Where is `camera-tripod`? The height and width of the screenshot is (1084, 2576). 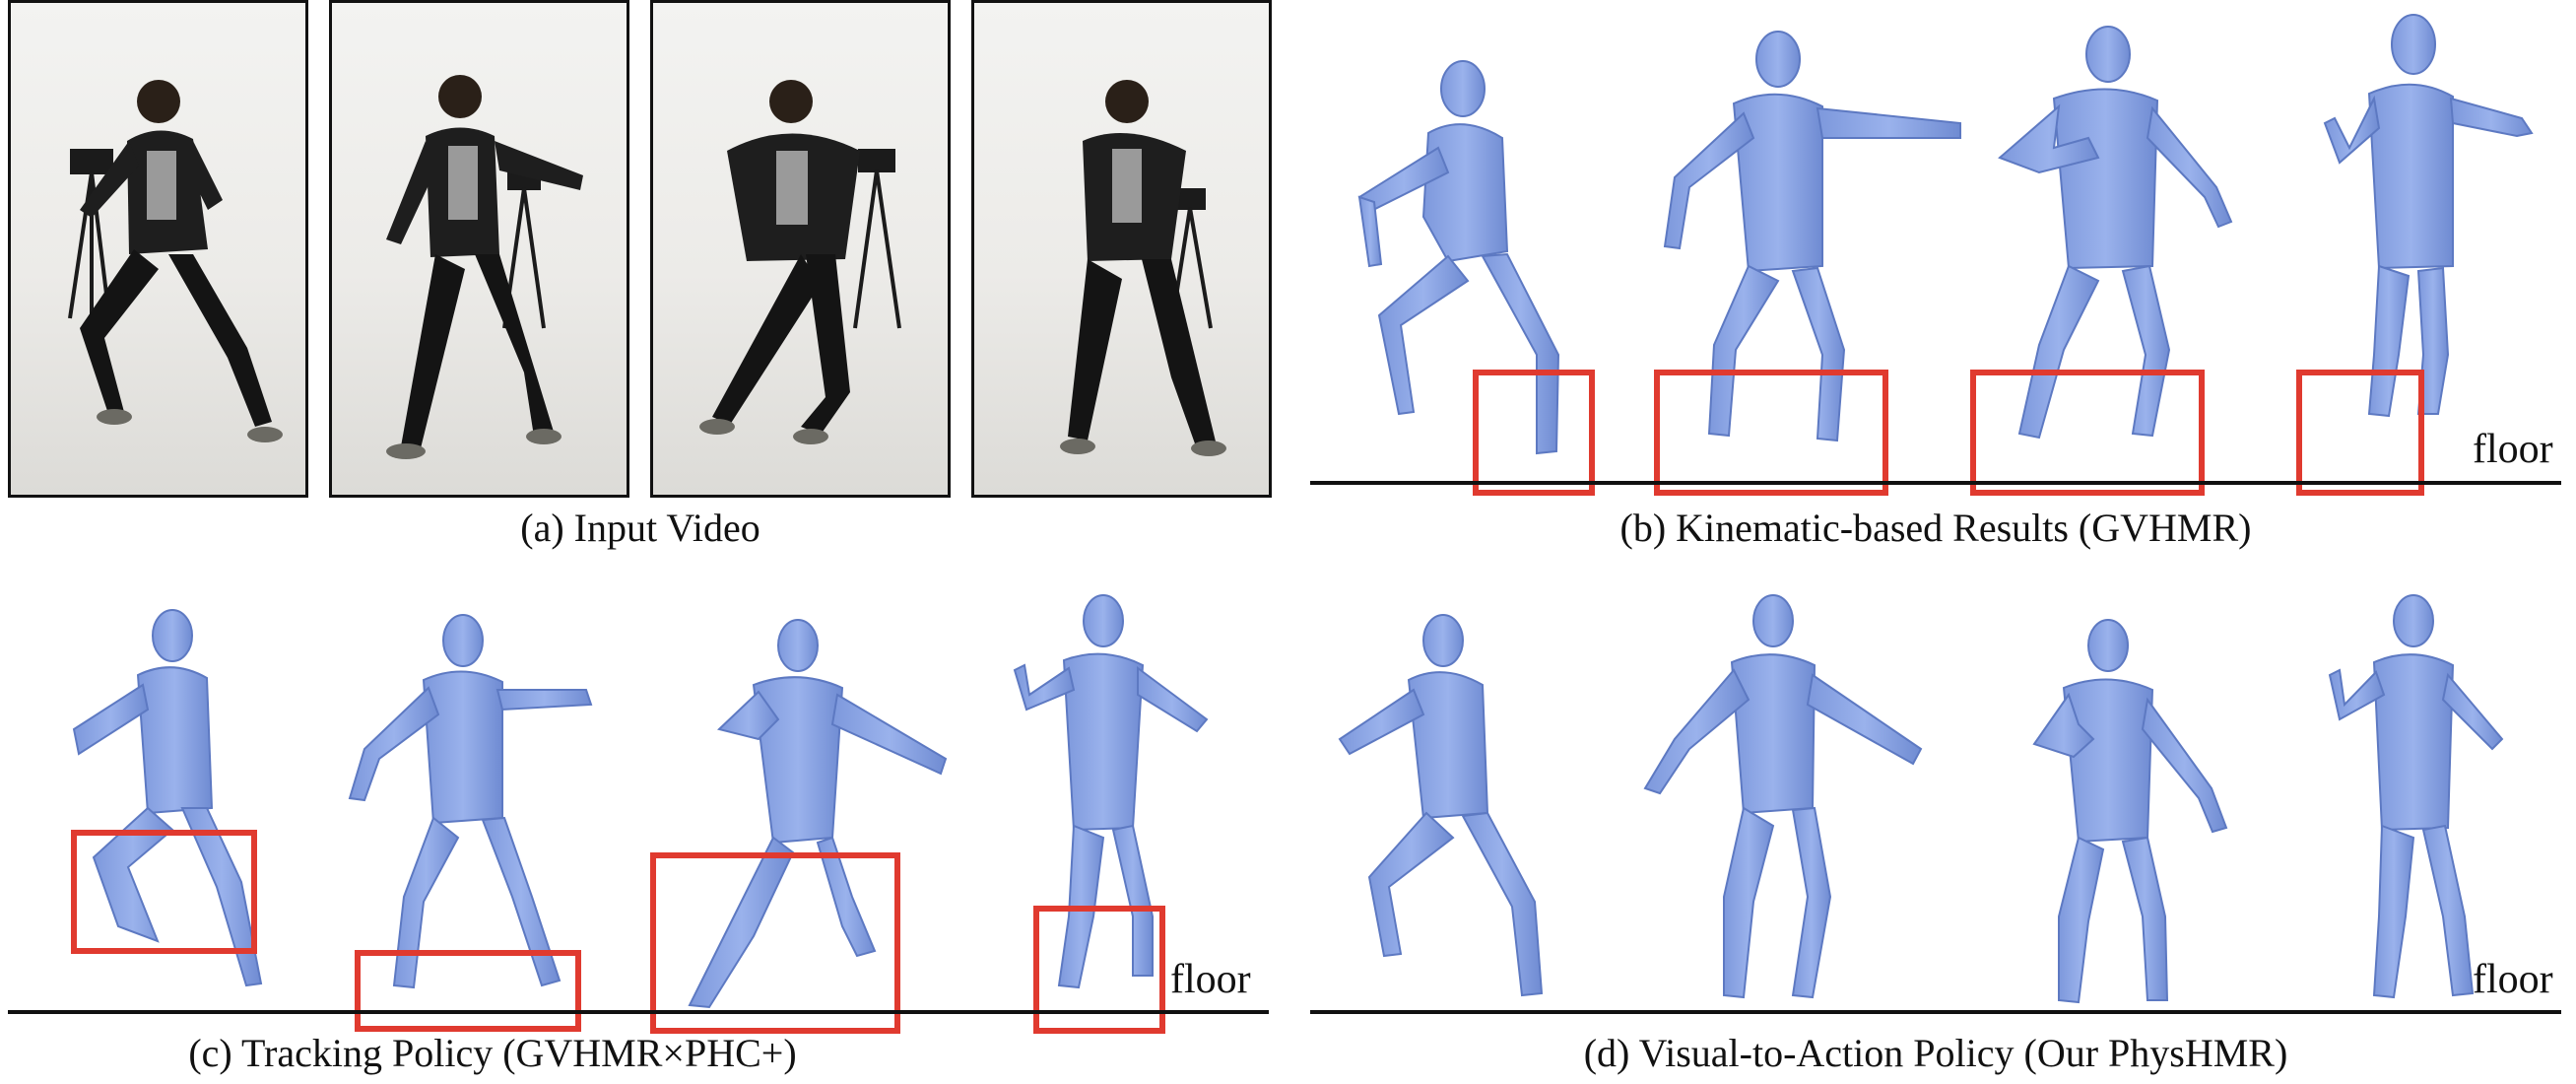 camera-tripod is located at coordinates (877, 239).